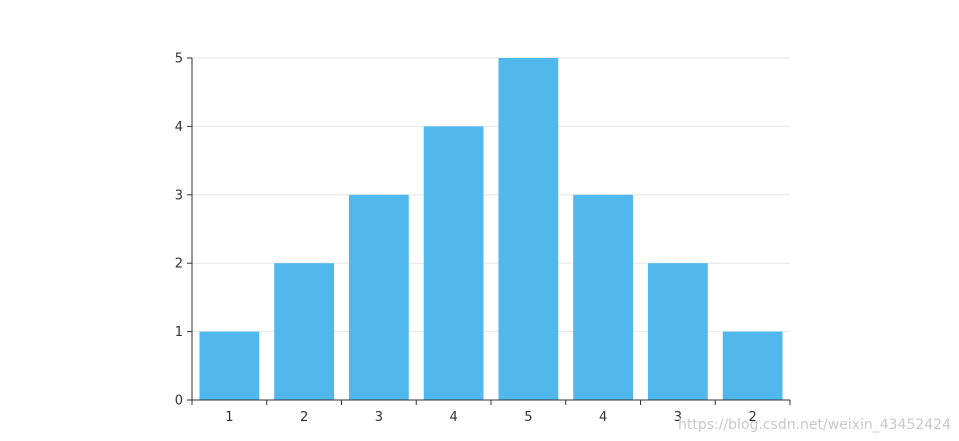 This screenshot has height=441, width=959. I want to click on y-tick-label-4: 4, so click(179, 127).